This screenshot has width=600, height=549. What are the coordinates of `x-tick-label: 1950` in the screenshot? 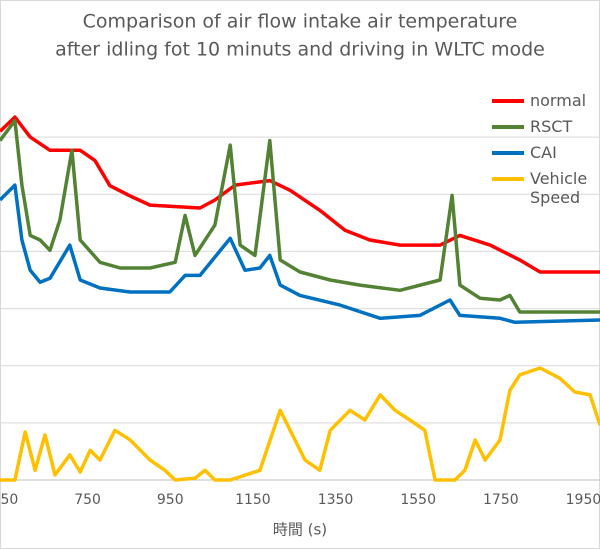 It's located at (583, 500).